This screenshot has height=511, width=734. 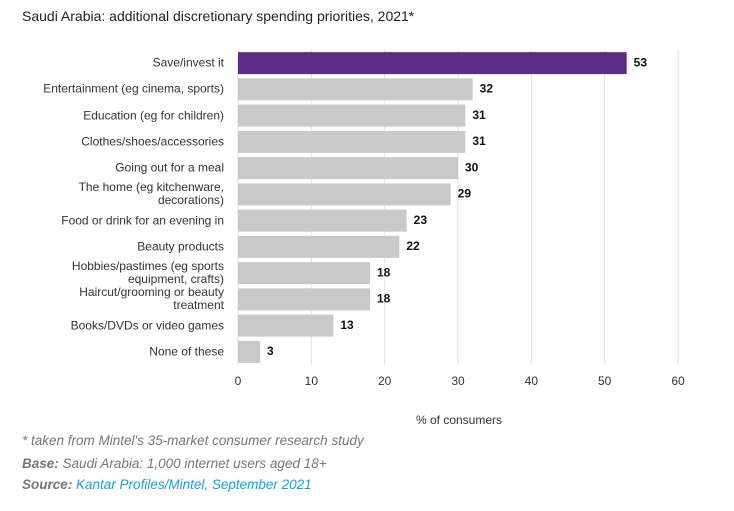 What do you see at coordinates (472, 167) in the screenshot?
I see `value-label: 30` at bounding box center [472, 167].